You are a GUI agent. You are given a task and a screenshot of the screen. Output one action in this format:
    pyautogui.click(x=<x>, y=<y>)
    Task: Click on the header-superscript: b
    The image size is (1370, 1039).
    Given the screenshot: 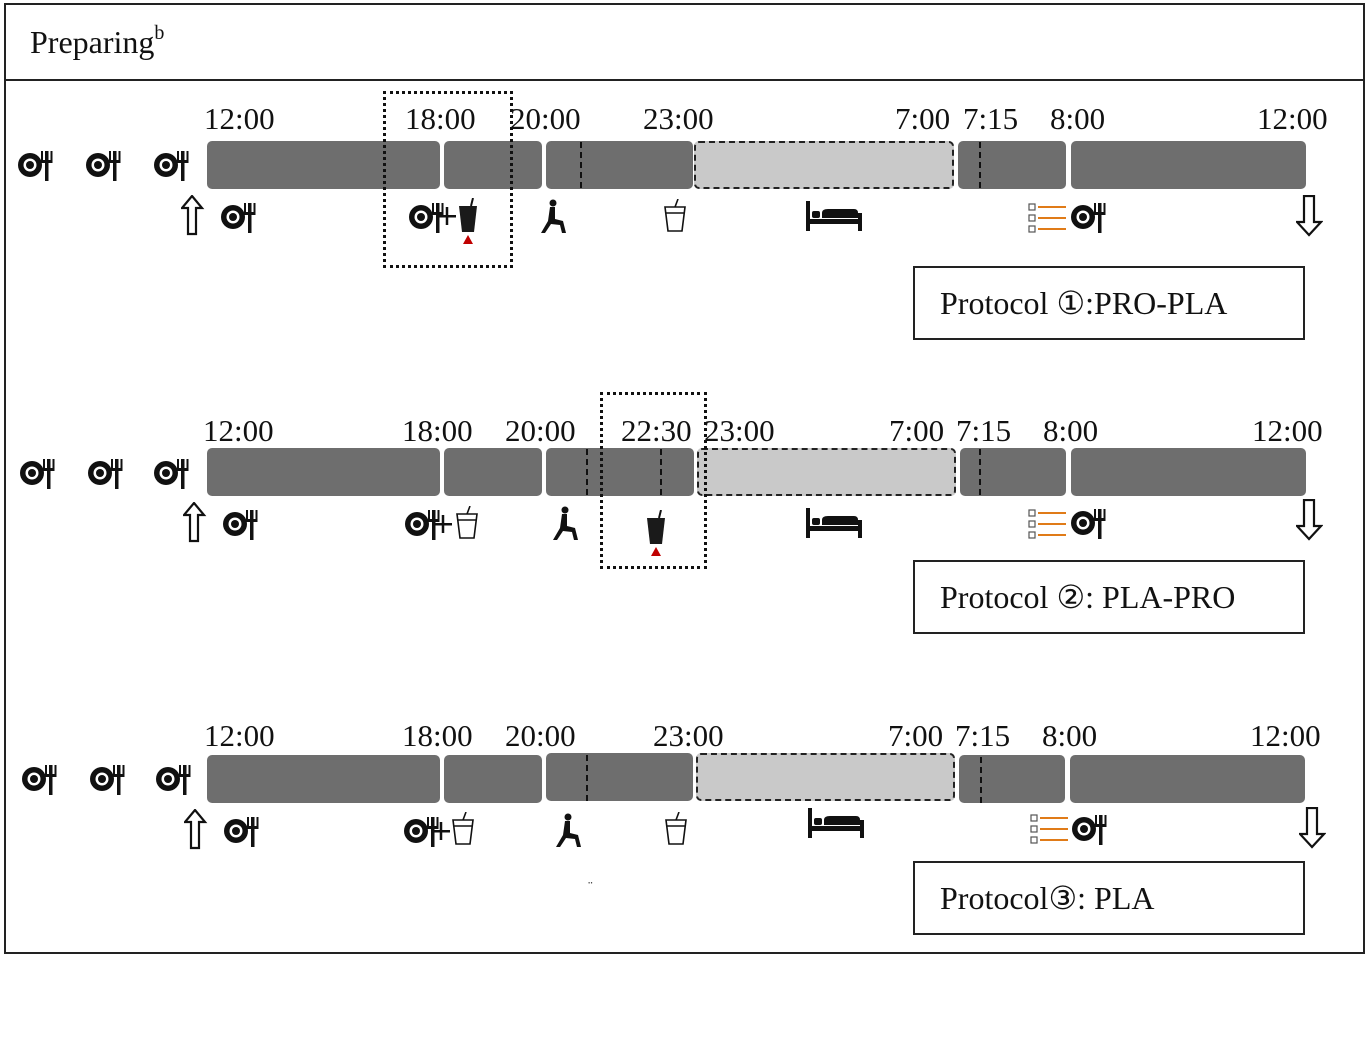 What is the action you would take?
    pyautogui.click(x=159, y=33)
    